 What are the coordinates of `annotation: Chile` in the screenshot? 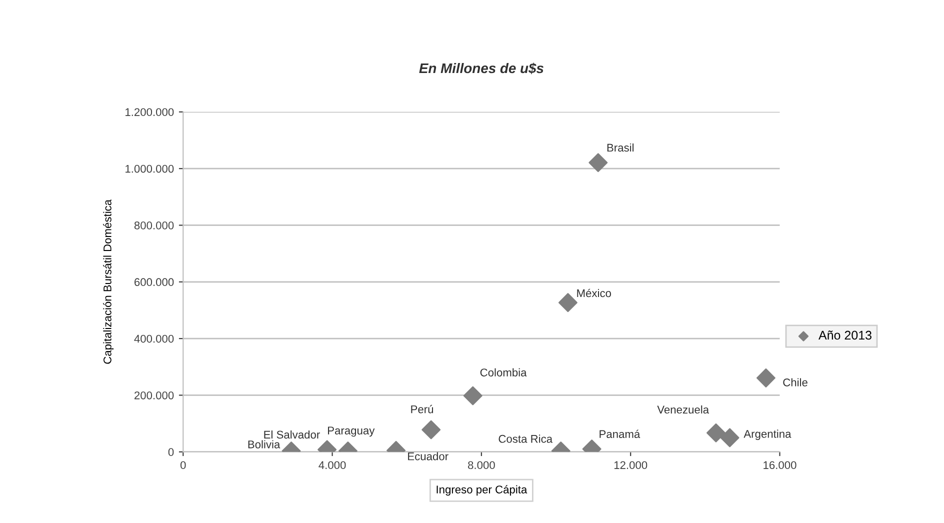 It's located at (795, 382).